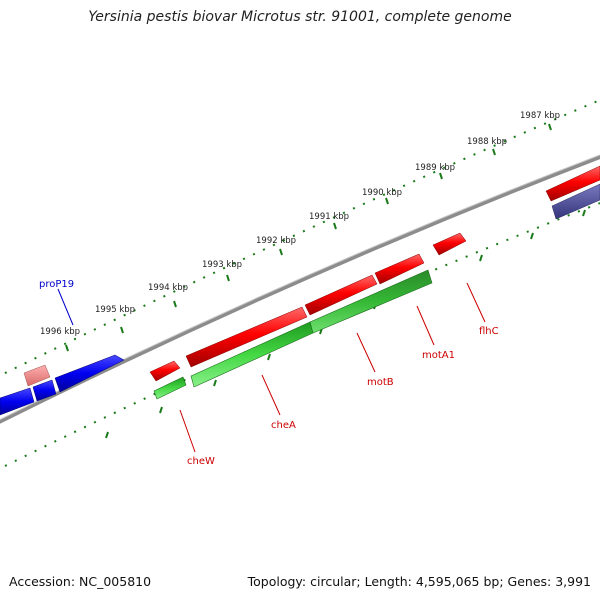  Describe the element at coordinates (89, 373) in the screenshot. I see `gene-prop19` at that location.